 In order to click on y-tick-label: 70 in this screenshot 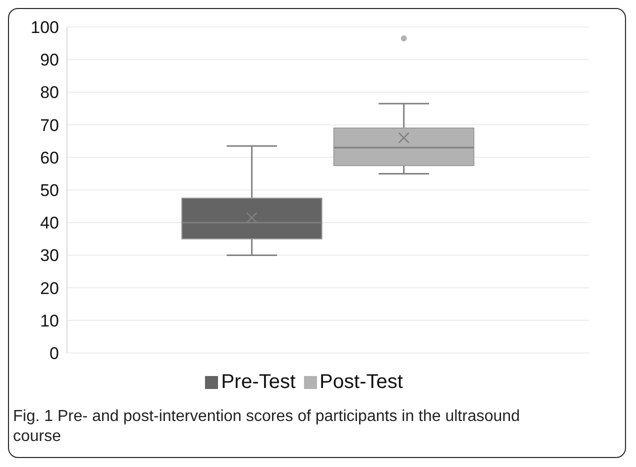, I will do `click(49, 125)`.